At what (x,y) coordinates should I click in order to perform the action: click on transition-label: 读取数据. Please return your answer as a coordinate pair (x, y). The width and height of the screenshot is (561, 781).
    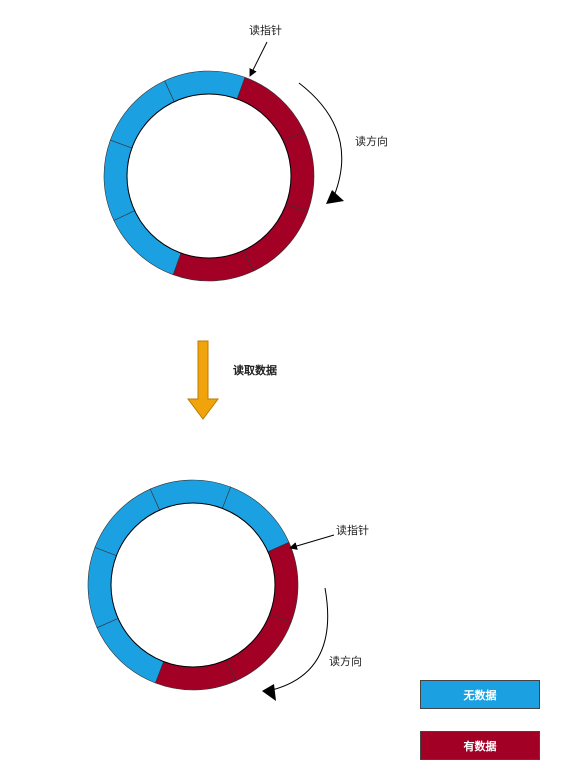
    Looking at the image, I should click on (255, 370).